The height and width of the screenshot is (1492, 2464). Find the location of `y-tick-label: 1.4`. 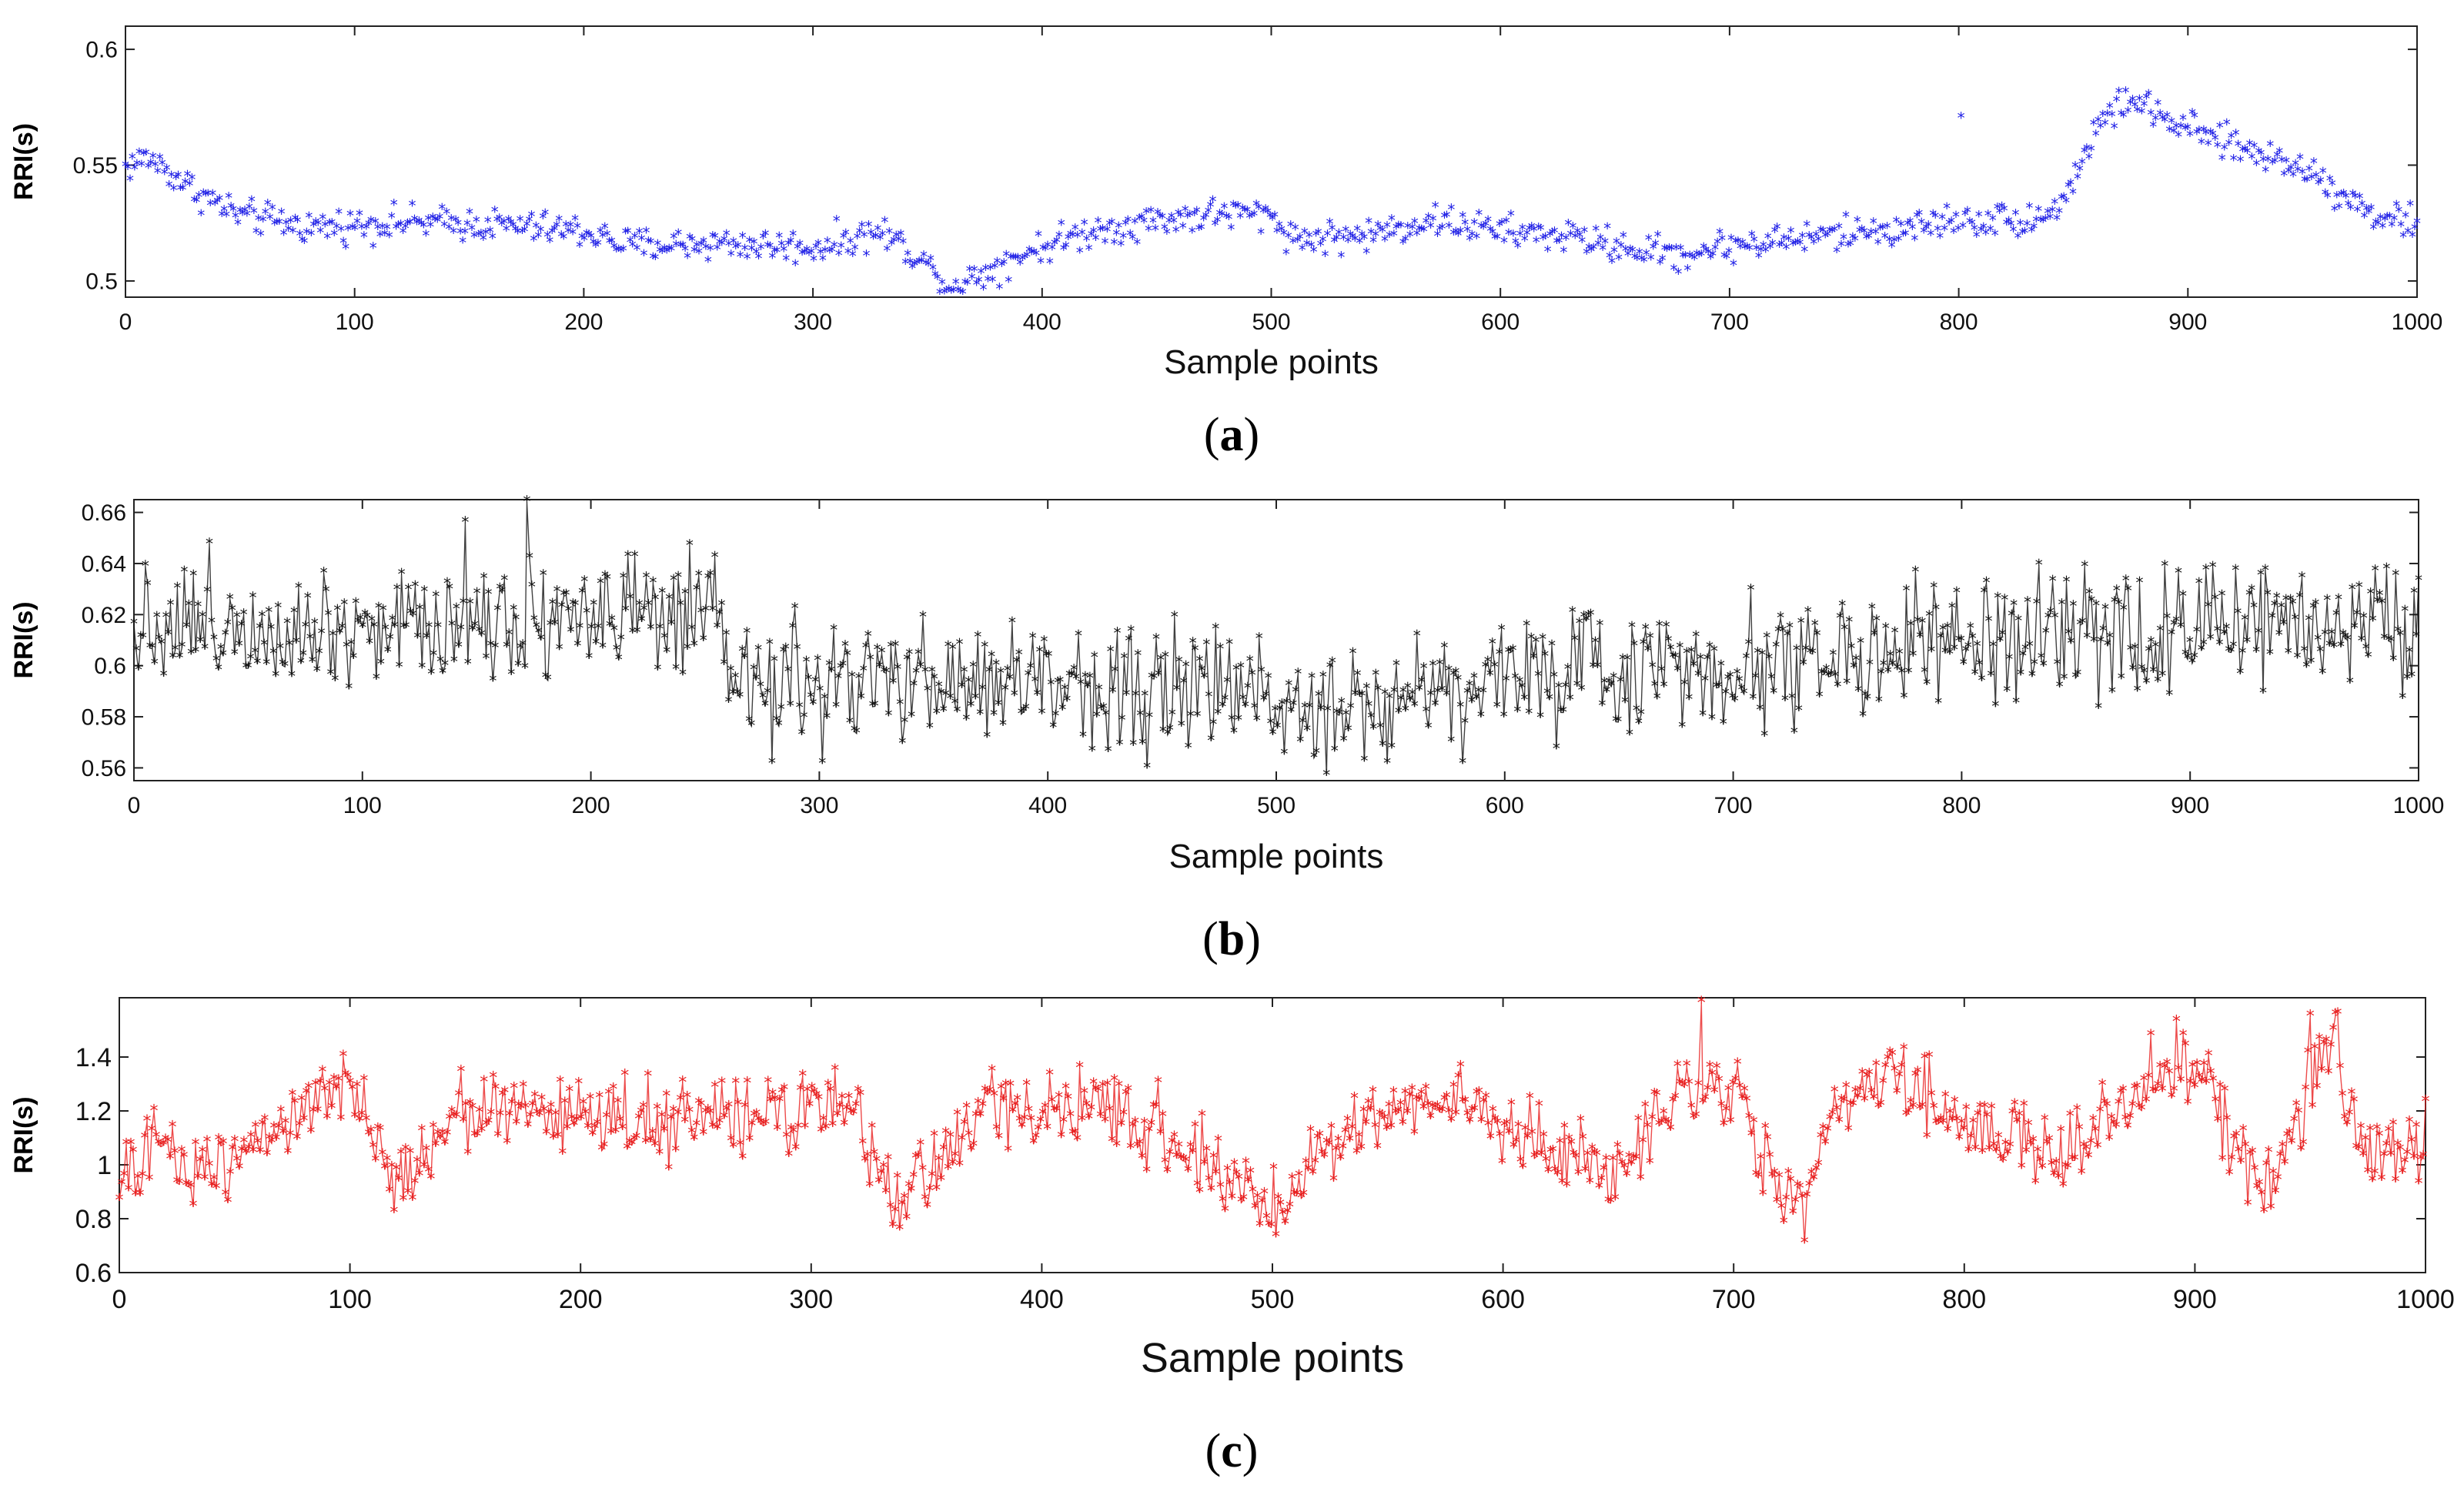

y-tick-label: 1.4 is located at coordinates (93, 1057).